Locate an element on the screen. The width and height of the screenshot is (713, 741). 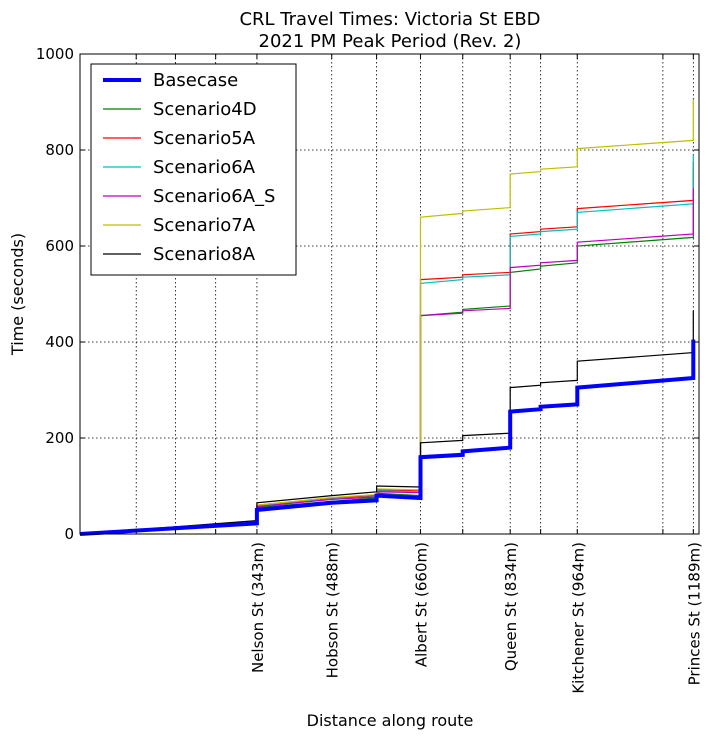
x-tick-label: Albert St (660m) is located at coordinates (421, 604).